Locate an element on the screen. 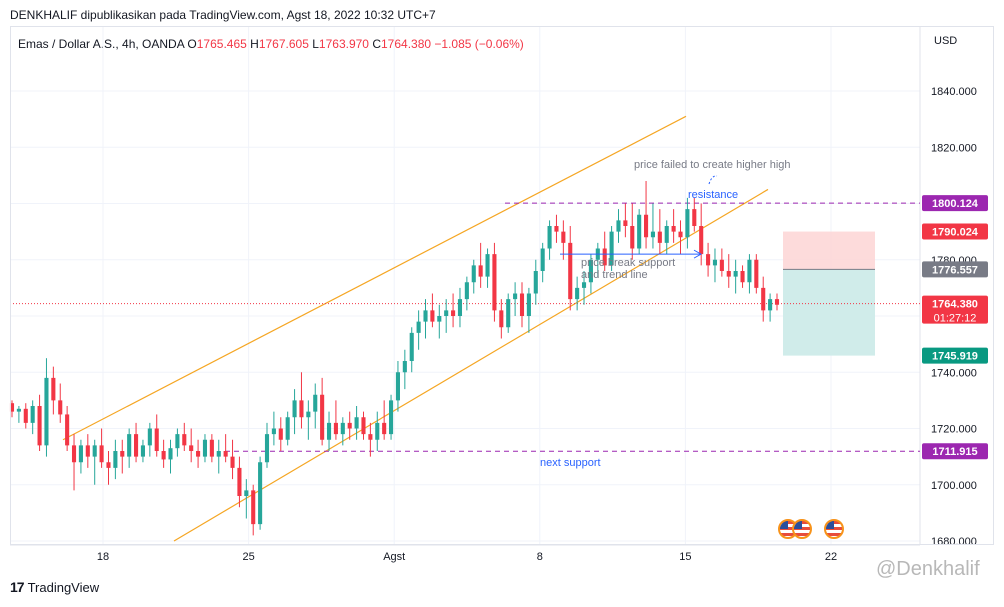 The height and width of the screenshot is (607, 1004). price-axis-tick-label: 1820.000 is located at coordinates (954, 148).